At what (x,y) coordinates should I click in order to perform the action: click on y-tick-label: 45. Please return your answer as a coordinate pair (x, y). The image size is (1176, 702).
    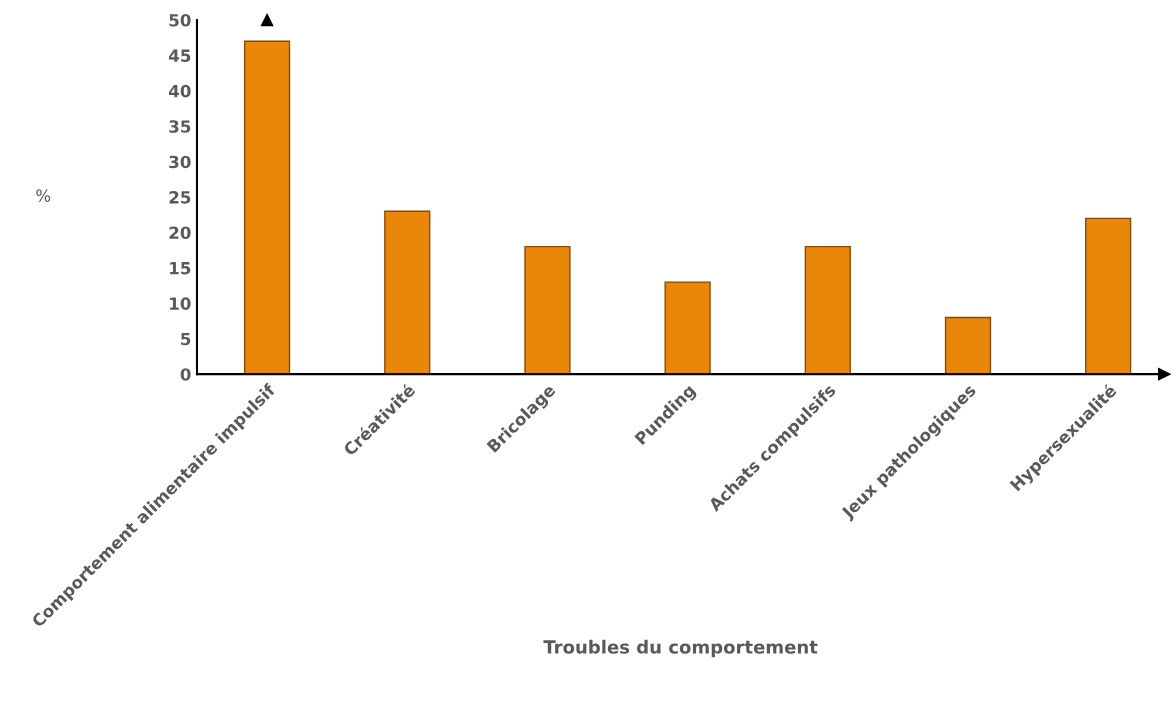
    Looking at the image, I should click on (179, 55).